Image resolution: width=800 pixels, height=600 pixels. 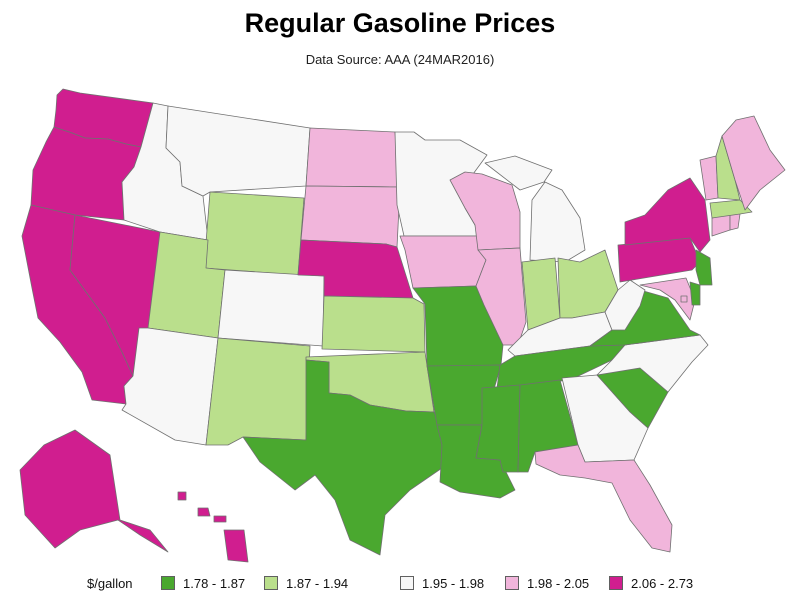 What do you see at coordinates (667, 299) in the screenshot?
I see `state-md` at bounding box center [667, 299].